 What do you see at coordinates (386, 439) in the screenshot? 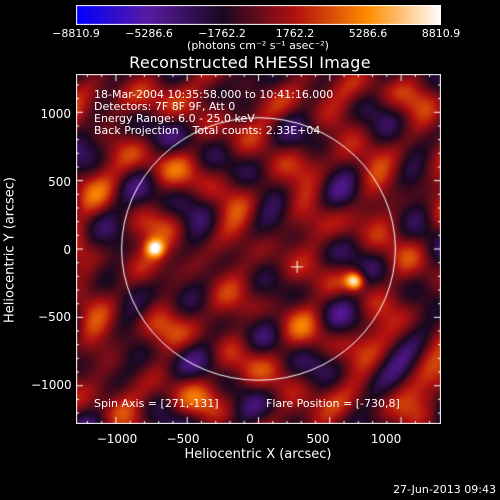
I see `x-tick-label: 1000` at bounding box center [386, 439].